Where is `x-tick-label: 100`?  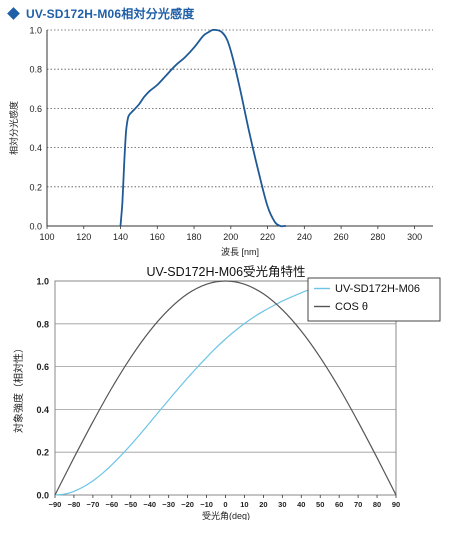
x-tick-label: 100 is located at coordinates (46, 237).